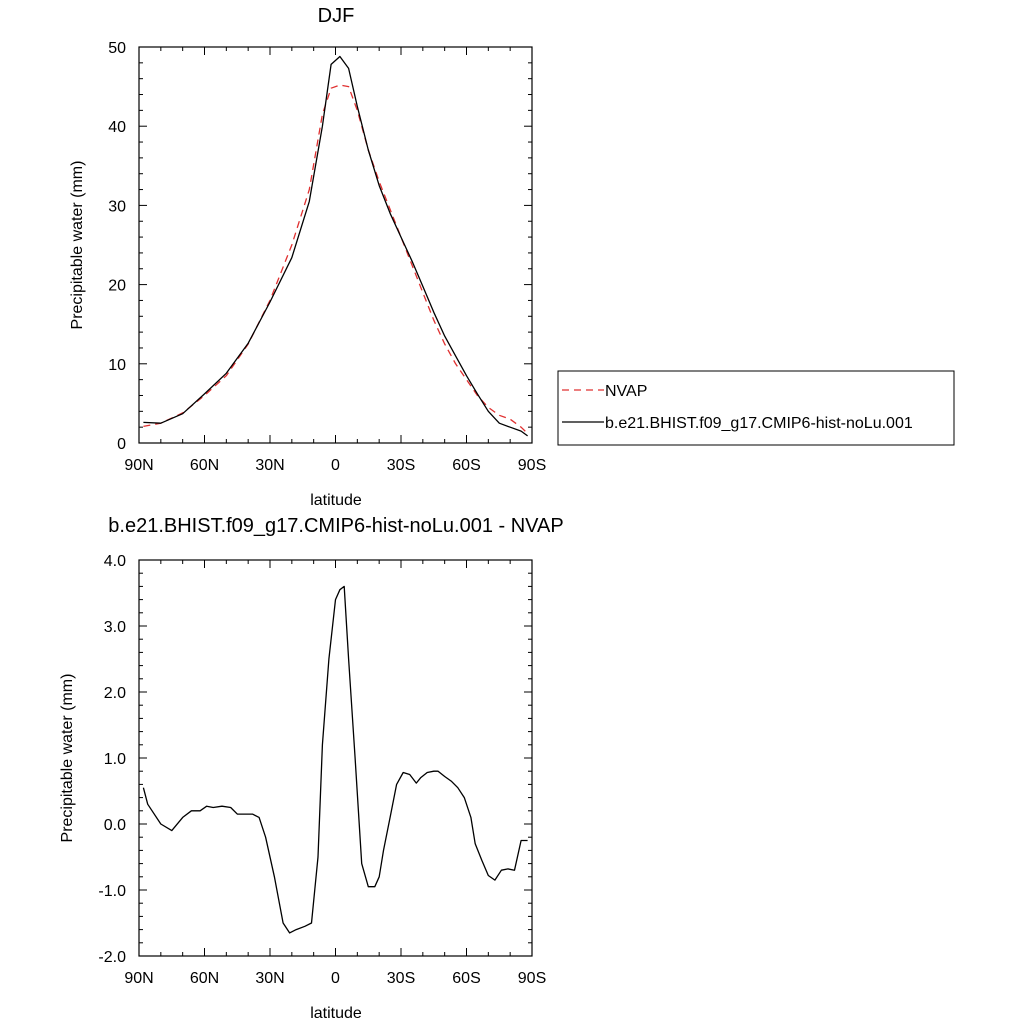 The height and width of the screenshot is (1024, 1024). Describe the element at coordinates (121, 444) in the screenshot. I see `y-tick-label: 0` at that location.